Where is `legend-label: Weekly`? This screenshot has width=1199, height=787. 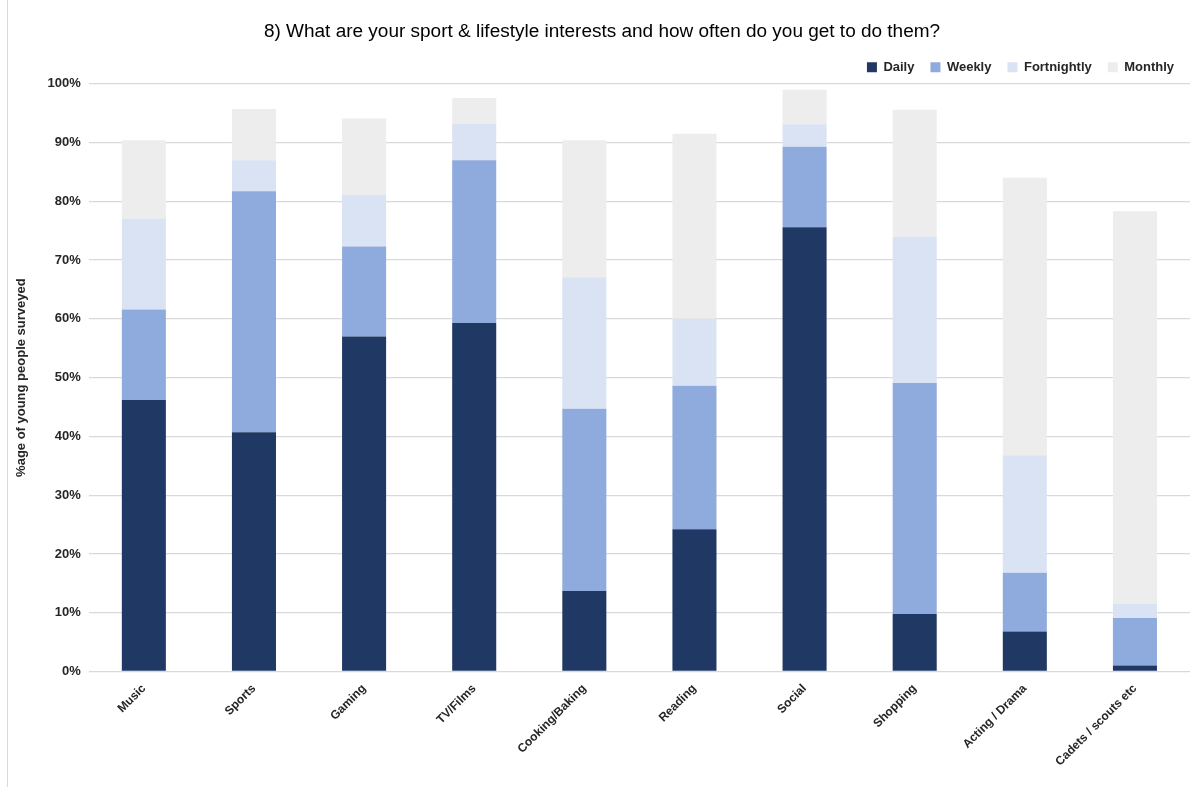
legend-label: Weekly is located at coordinates (969, 66).